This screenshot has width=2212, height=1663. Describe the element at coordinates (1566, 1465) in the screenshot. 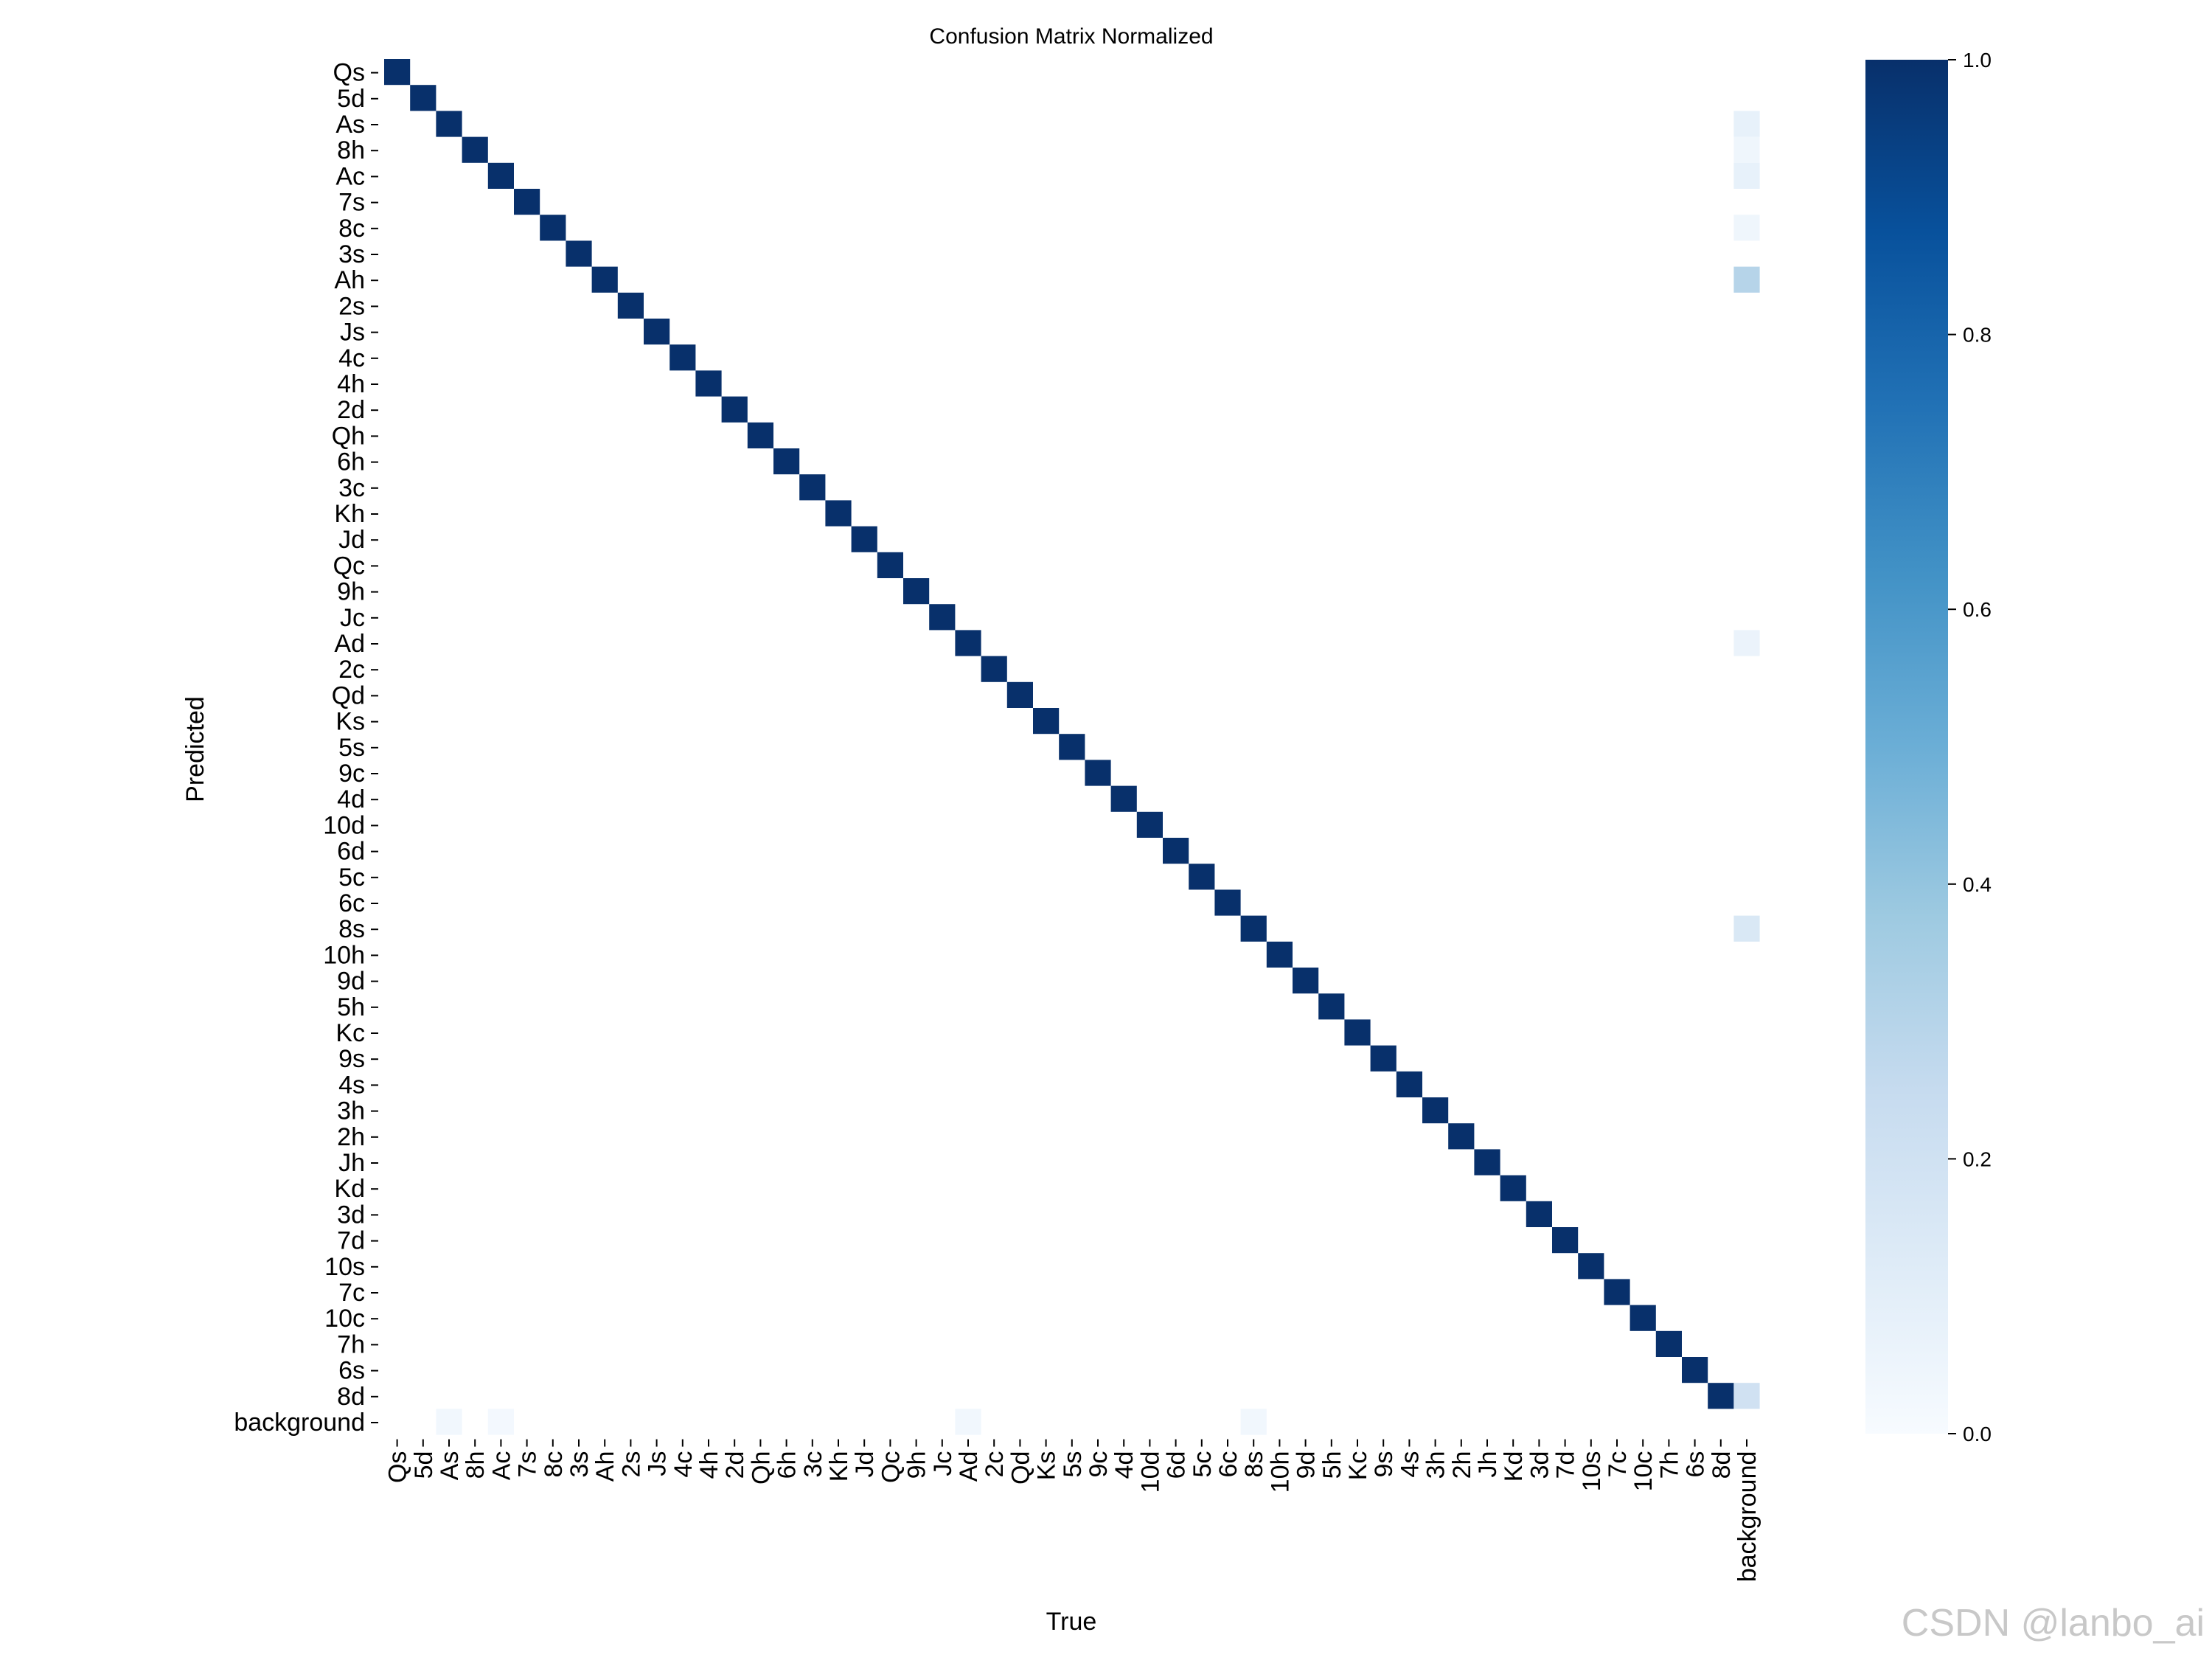

I see `x-tick-label: 7d` at that location.